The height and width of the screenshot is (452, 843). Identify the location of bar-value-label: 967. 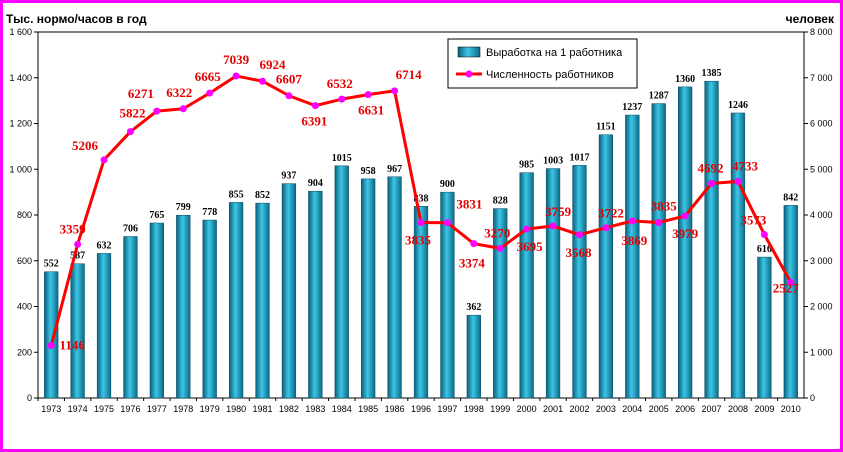
(394, 169).